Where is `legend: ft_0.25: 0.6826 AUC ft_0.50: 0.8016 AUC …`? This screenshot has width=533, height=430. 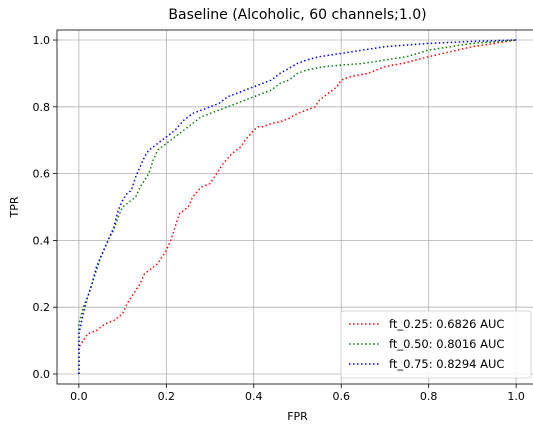 legend: ft_0.25: 0.6826 AUC ft_0.50: 0.8016 AUC … is located at coordinates (436, 344).